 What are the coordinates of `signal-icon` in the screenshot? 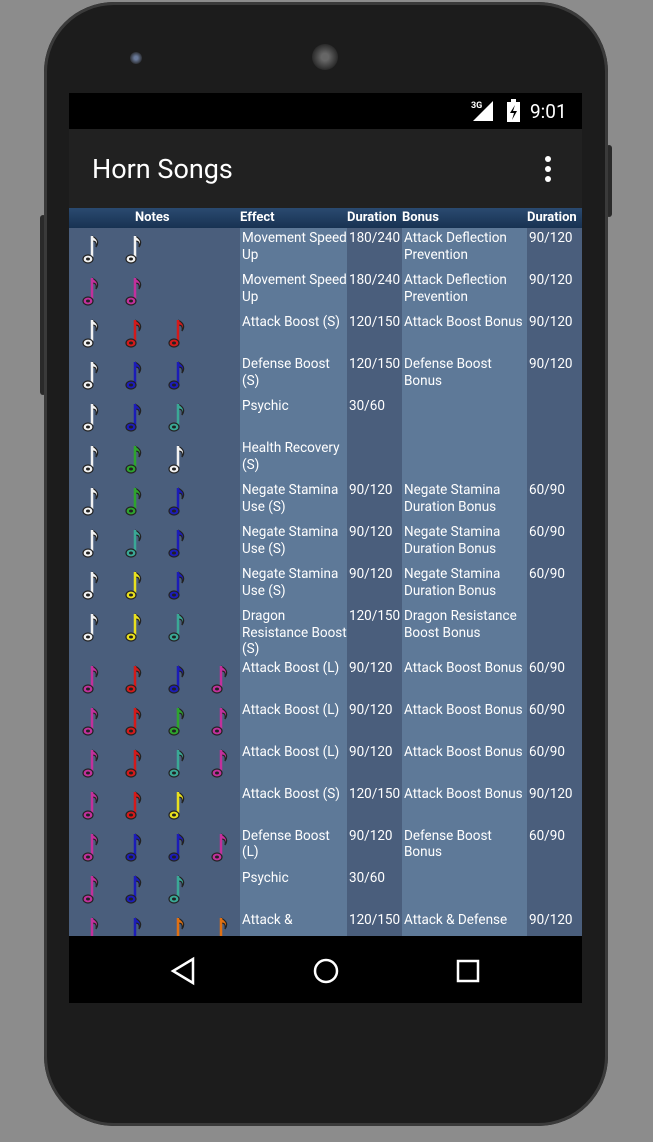 It's located at (483, 111).